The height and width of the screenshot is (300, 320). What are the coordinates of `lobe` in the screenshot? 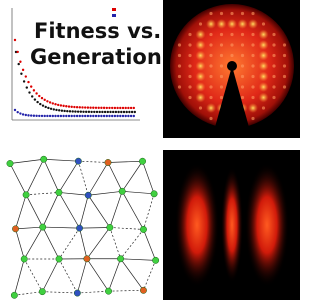 It's located at (232, 225).